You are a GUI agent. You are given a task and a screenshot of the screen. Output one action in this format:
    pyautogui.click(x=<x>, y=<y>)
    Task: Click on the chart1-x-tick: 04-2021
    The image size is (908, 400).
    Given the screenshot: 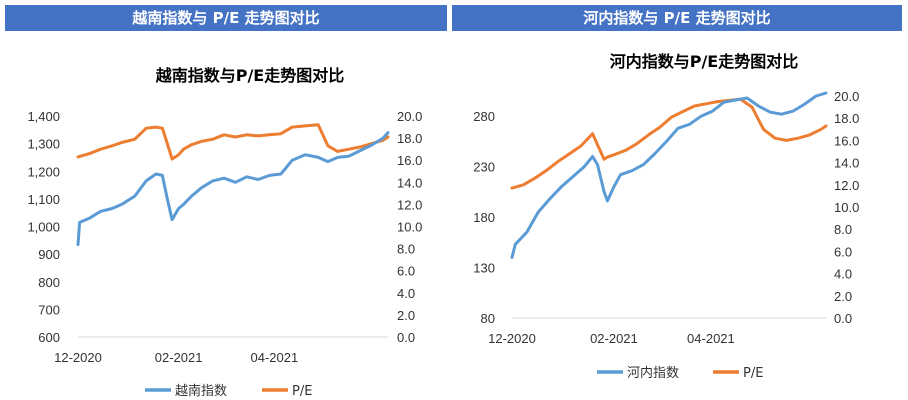 What is the action you would take?
    pyautogui.click(x=275, y=357)
    